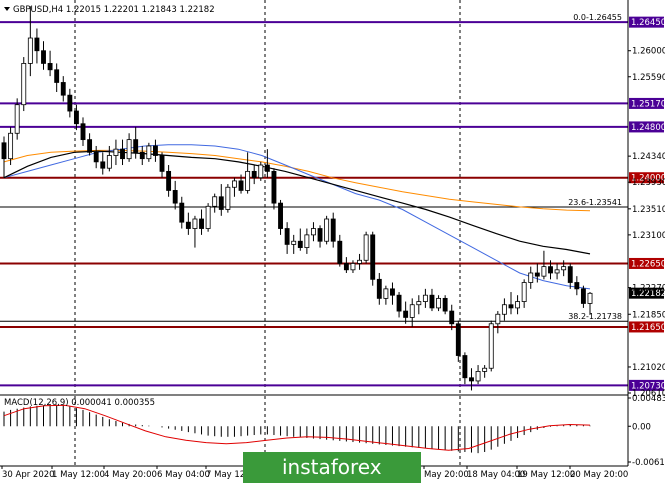 The width and height of the screenshot is (665, 483). What do you see at coordinates (597, 17) in the screenshot?
I see `level-label-0: 0.0-1.26455` at bounding box center [597, 17].